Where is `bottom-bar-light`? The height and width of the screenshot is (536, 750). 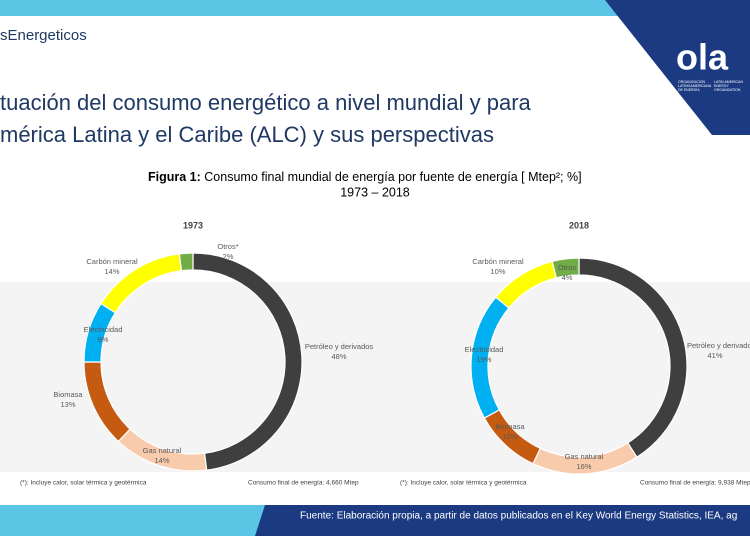
bottom-bar-light is located at coordinates (135, 520).